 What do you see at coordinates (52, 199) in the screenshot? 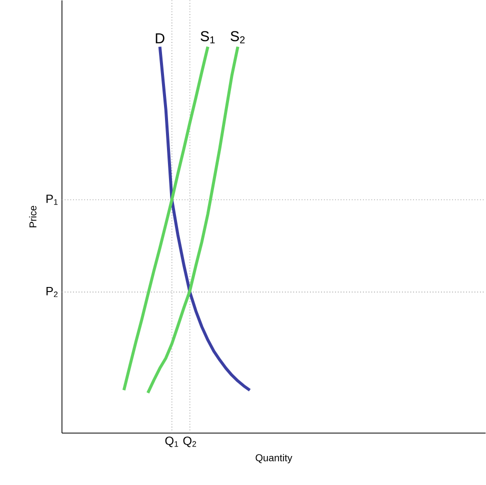
I see `ref-line-label: P$_{1}$` at bounding box center [52, 199].